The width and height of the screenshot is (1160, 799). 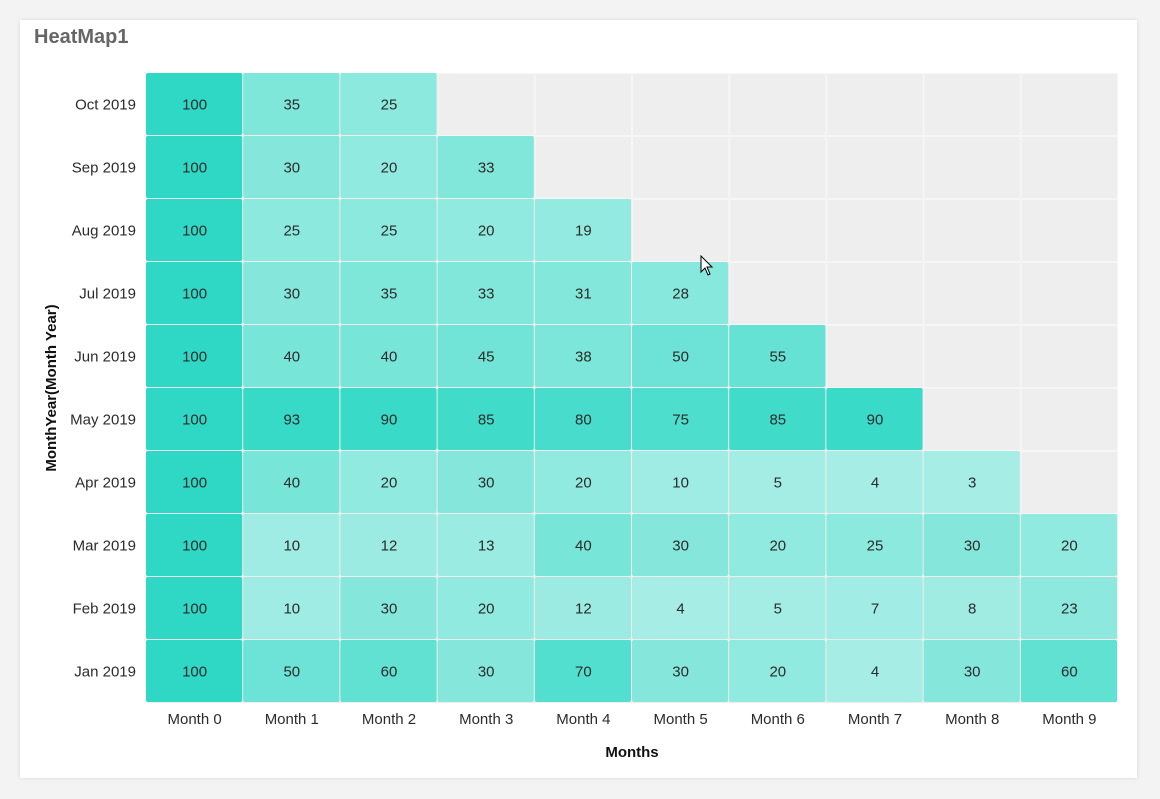 I want to click on y-axis-tick-label: May 2019, so click(x=103, y=420).